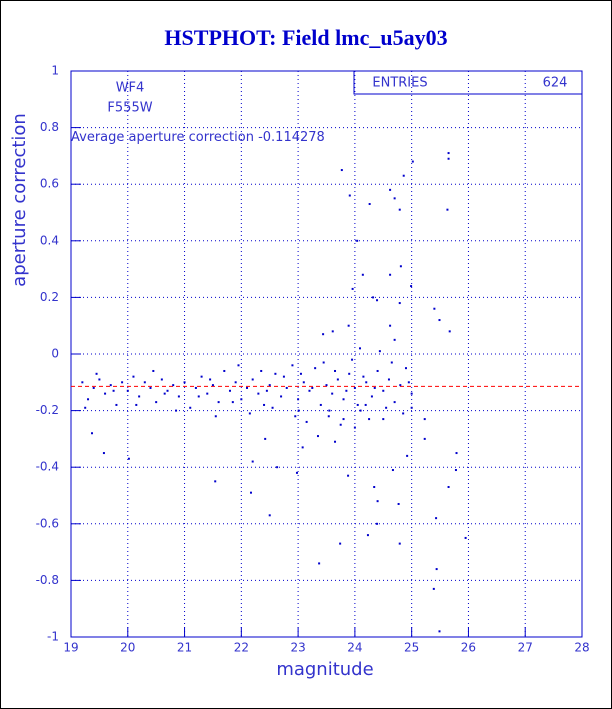 The image size is (612, 709). What do you see at coordinates (49, 297) in the screenshot?
I see `y-tick-label: 0.2` at bounding box center [49, 297].